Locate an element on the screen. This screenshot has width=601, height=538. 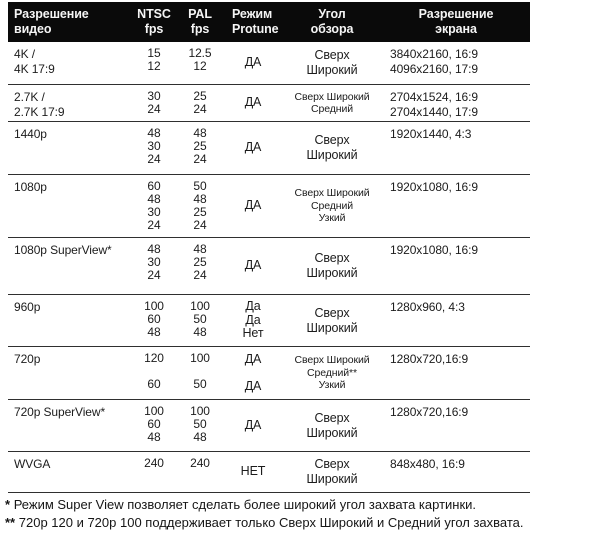
header-pal-fps: PAL fps is located at coordinates (200, 21).